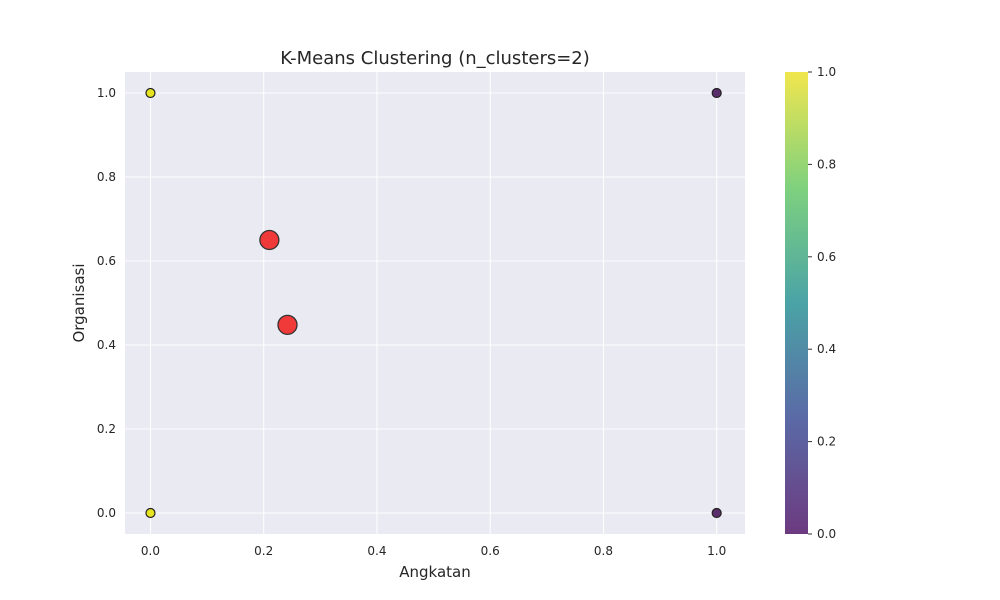 This screenshot has width=1000, height=600. What do you see at coordinates (79, 302) in the screenshot?
I see `y-axis-label: Organisasi` at bounding box center [79, 302].